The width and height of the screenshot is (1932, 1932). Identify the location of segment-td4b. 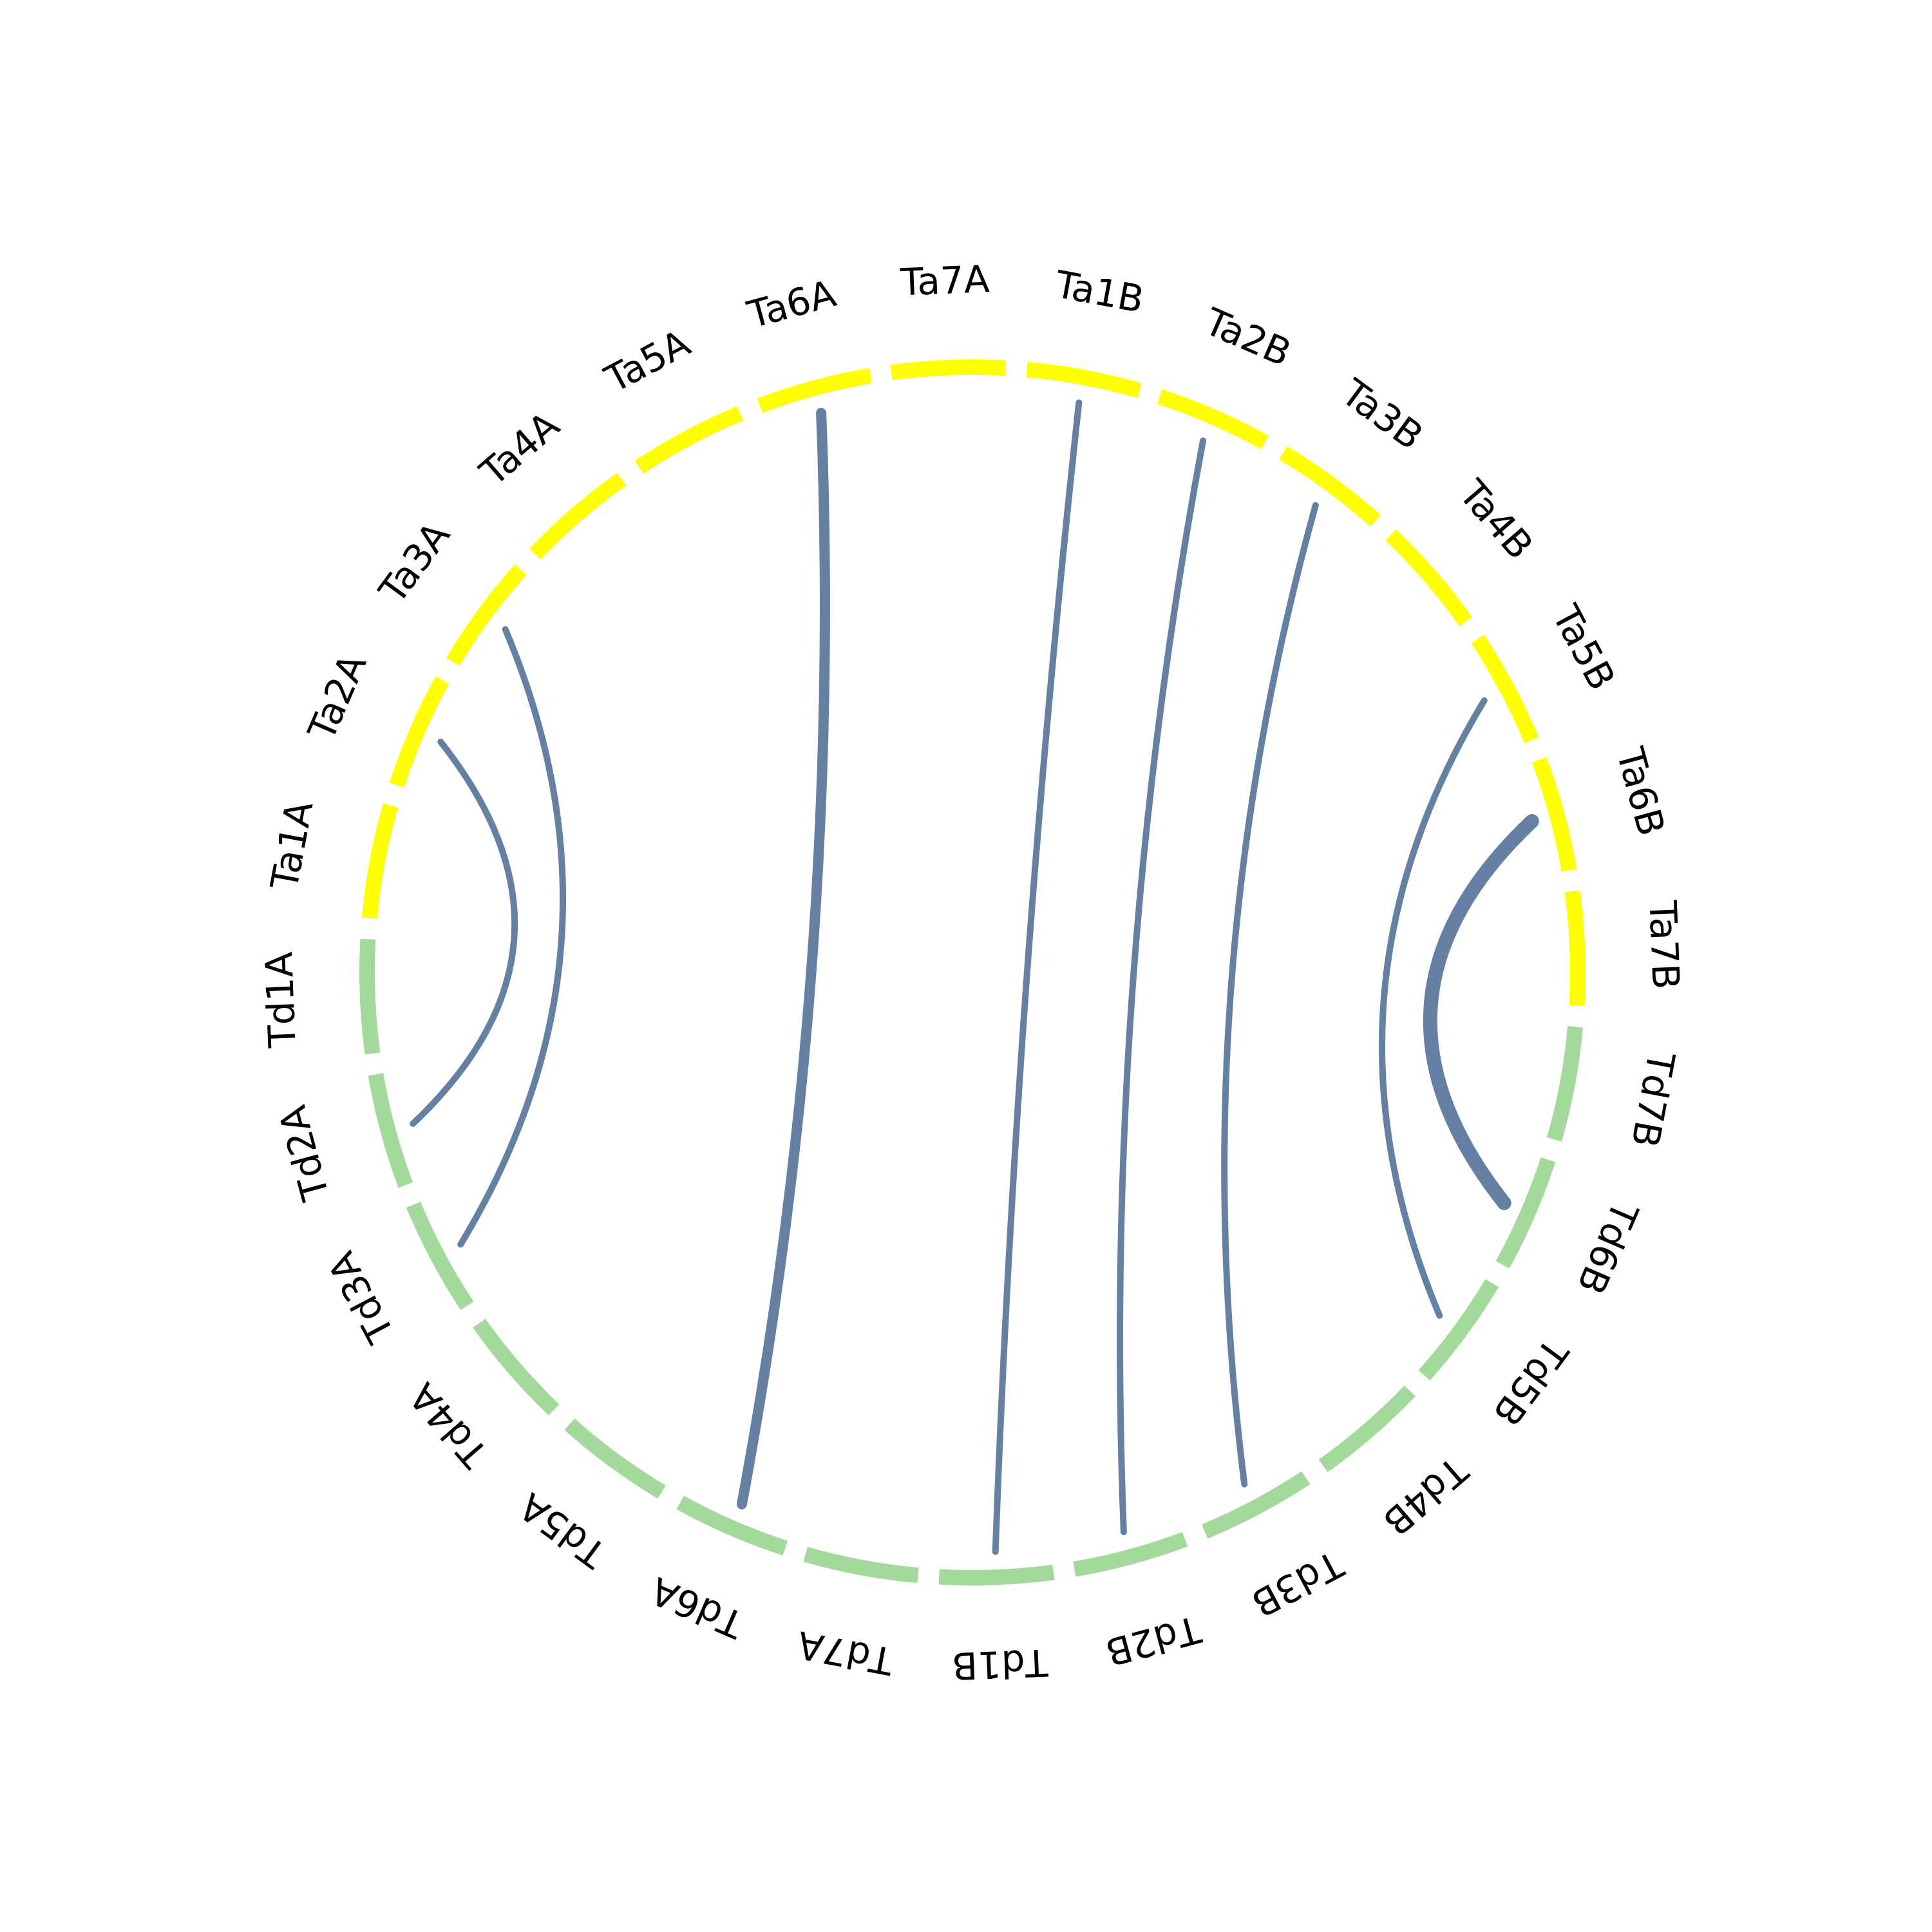
(1367, 1428).